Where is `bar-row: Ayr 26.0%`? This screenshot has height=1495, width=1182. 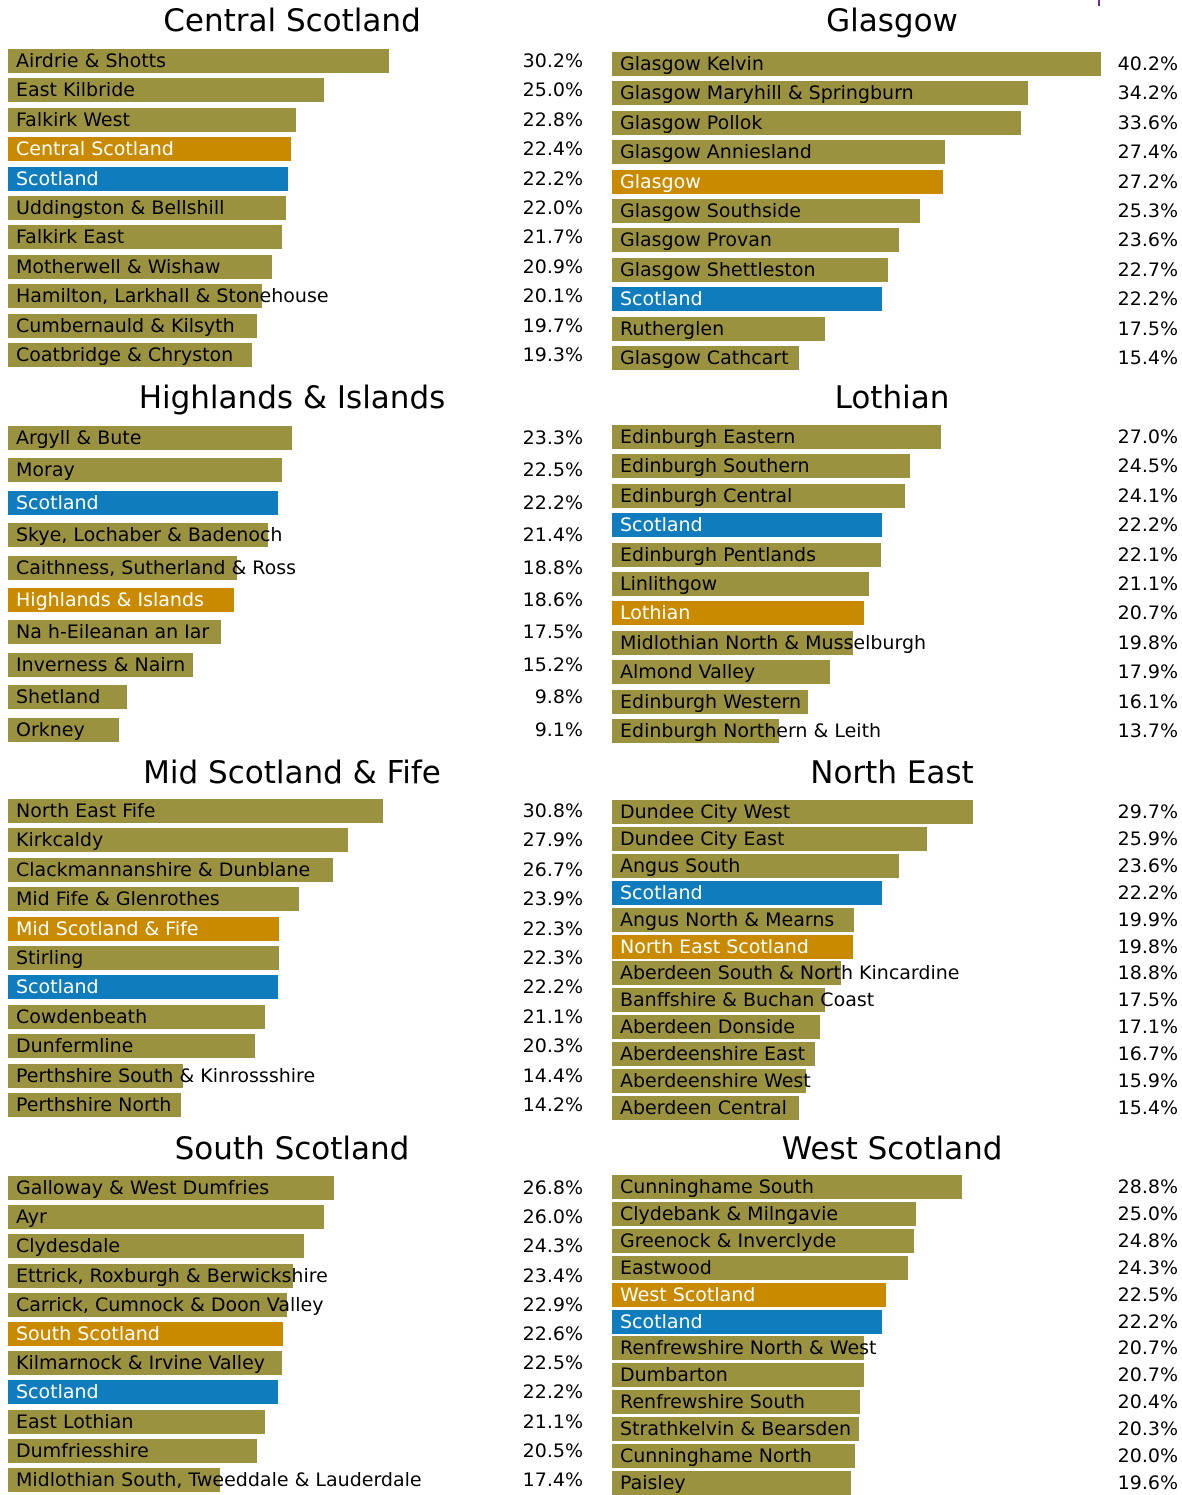 bar-row: Ayr 26.0% is located at coordinates (295, 1217).